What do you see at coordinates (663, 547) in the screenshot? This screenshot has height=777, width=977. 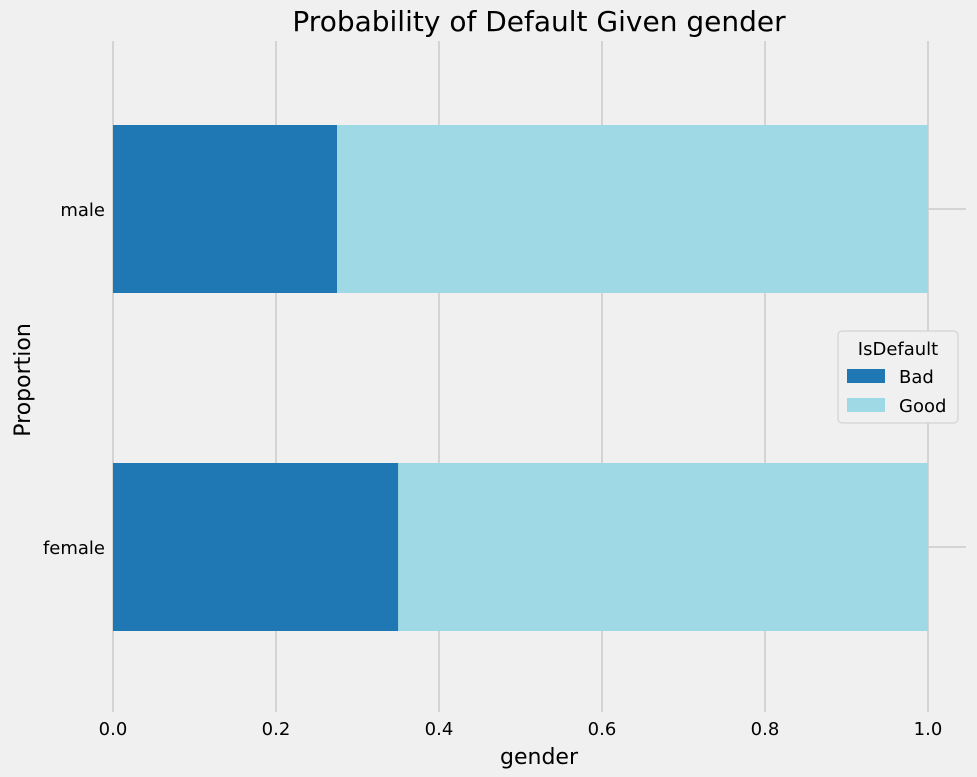 I see `bar-female-good` at bounding box center [663, 547].